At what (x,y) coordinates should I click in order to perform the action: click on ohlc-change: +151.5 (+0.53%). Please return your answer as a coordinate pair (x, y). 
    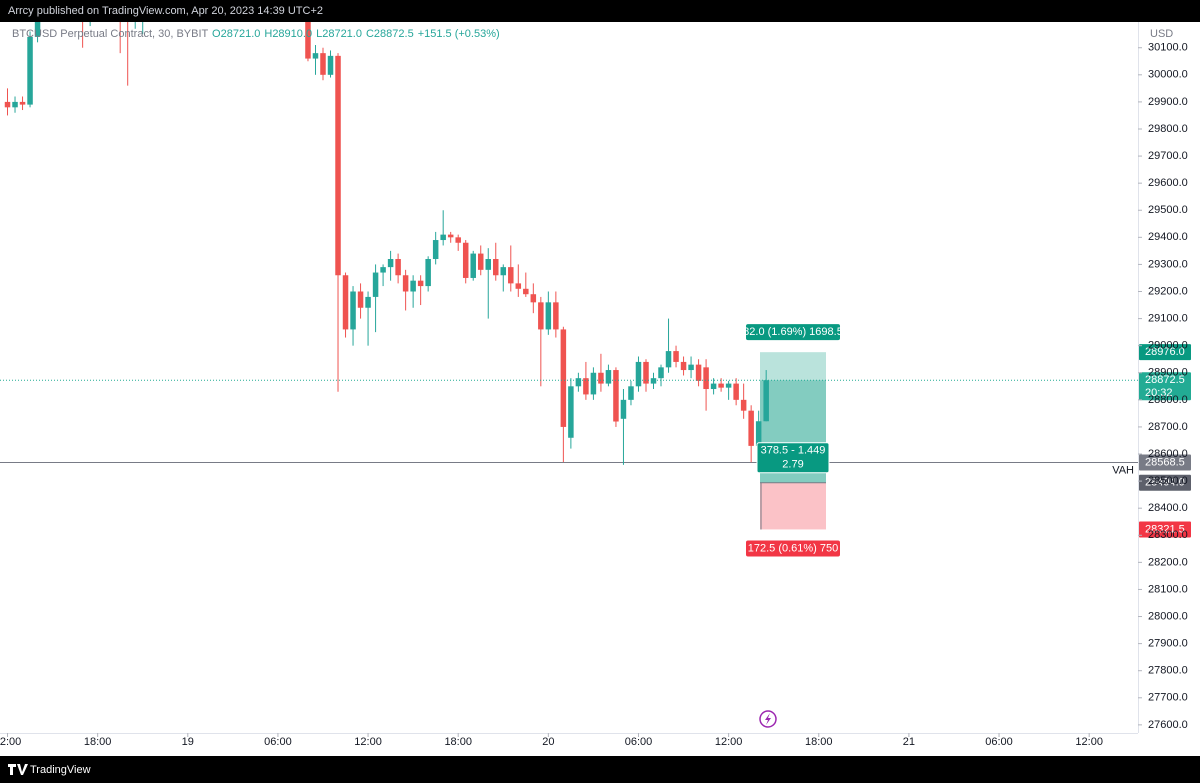
    Looking at the image, I should click on (459, 34).